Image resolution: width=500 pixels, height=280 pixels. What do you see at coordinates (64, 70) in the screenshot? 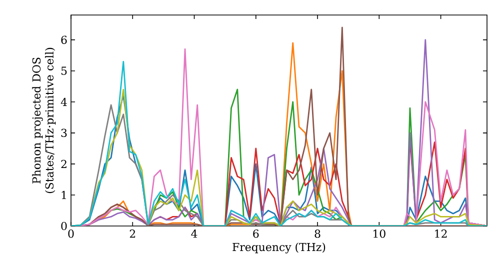
I see `y-tick-label: 5` at bounding box center [64, 70].